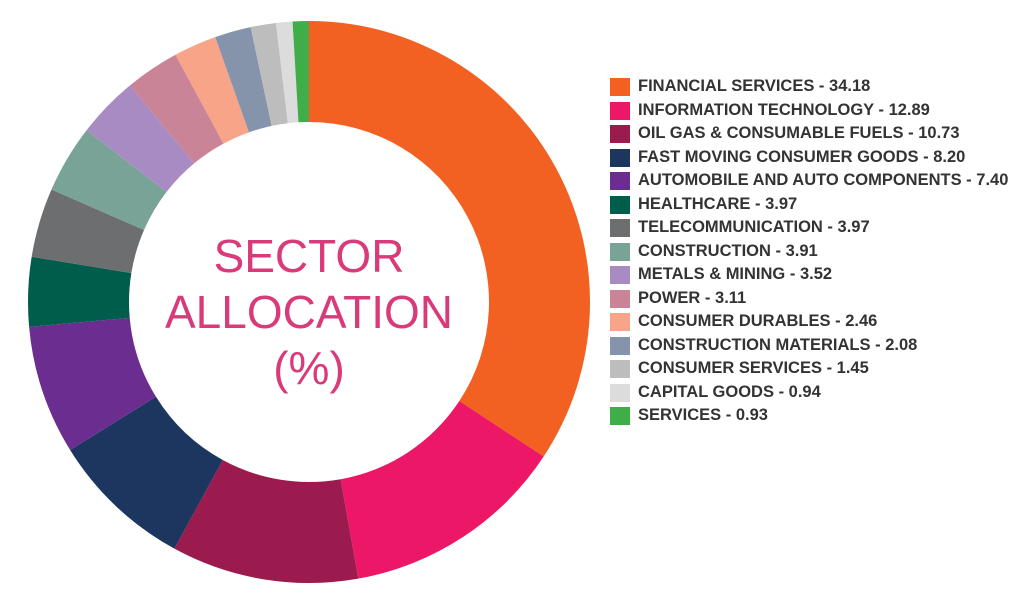 This screenshot has height=609, width=1032. I want to click on legend-value: 8.20, so click(949, 156).